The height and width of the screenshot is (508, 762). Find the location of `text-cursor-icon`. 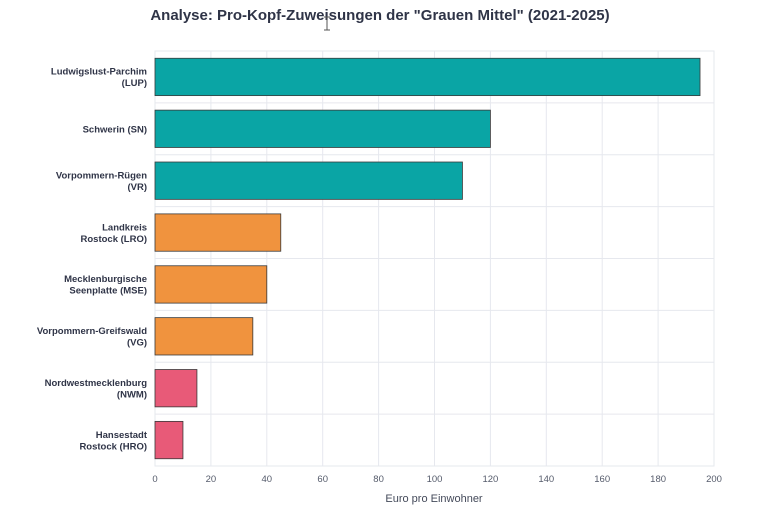

text-cursor-icon is located at coordinates (327, 23).